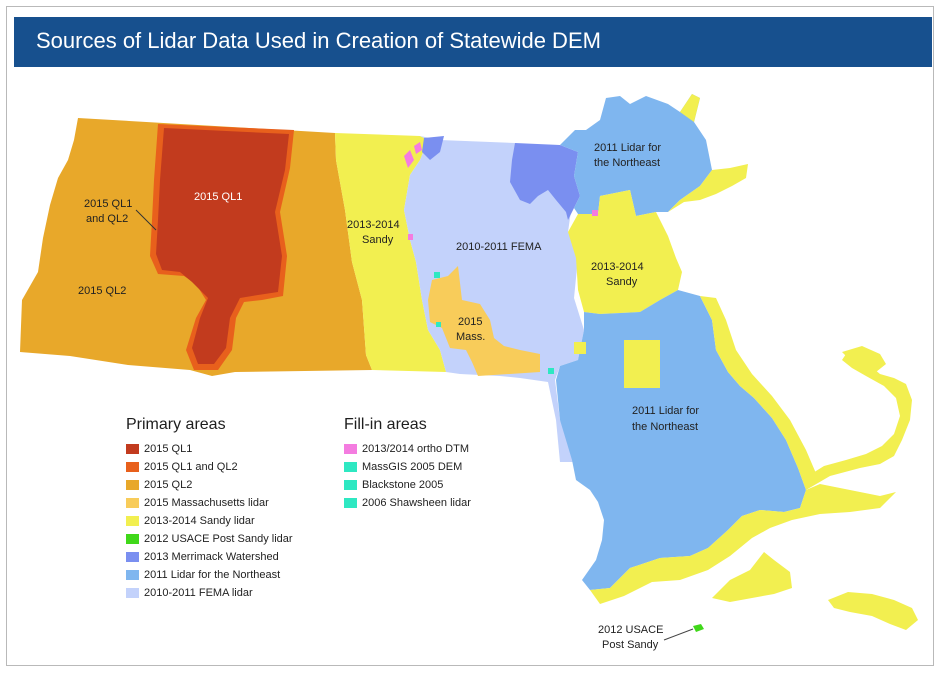  Describe the element at coordinates (373, 225) in the screenshot. I see `label-sandy-west-line1: 2013-2014` at that location.